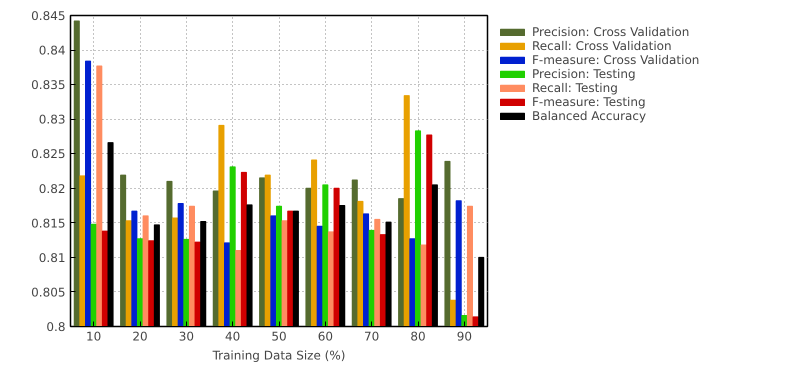 This screenshot has height=382, width=796. Describe the element at coordinates (616, 60) in the screenshot. I see `legend-label: F-measure: Cross Validation` at that location.